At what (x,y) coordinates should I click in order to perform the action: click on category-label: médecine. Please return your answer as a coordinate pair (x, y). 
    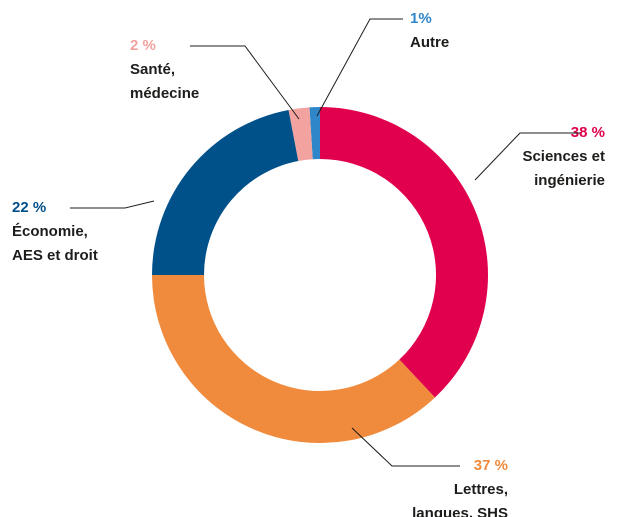
    Looking at the image, I should click on (164, 93).